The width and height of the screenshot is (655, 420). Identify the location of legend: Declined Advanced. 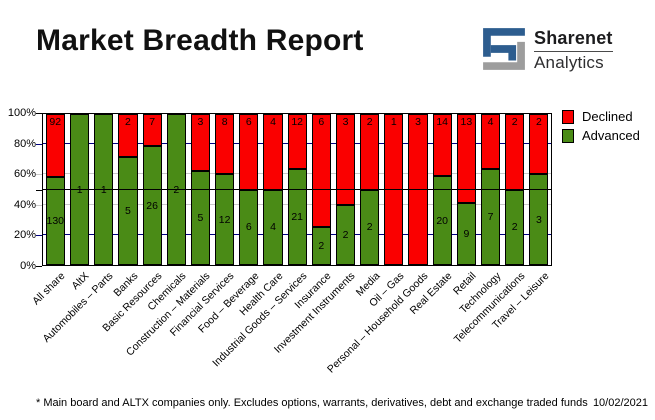
(601, 128).